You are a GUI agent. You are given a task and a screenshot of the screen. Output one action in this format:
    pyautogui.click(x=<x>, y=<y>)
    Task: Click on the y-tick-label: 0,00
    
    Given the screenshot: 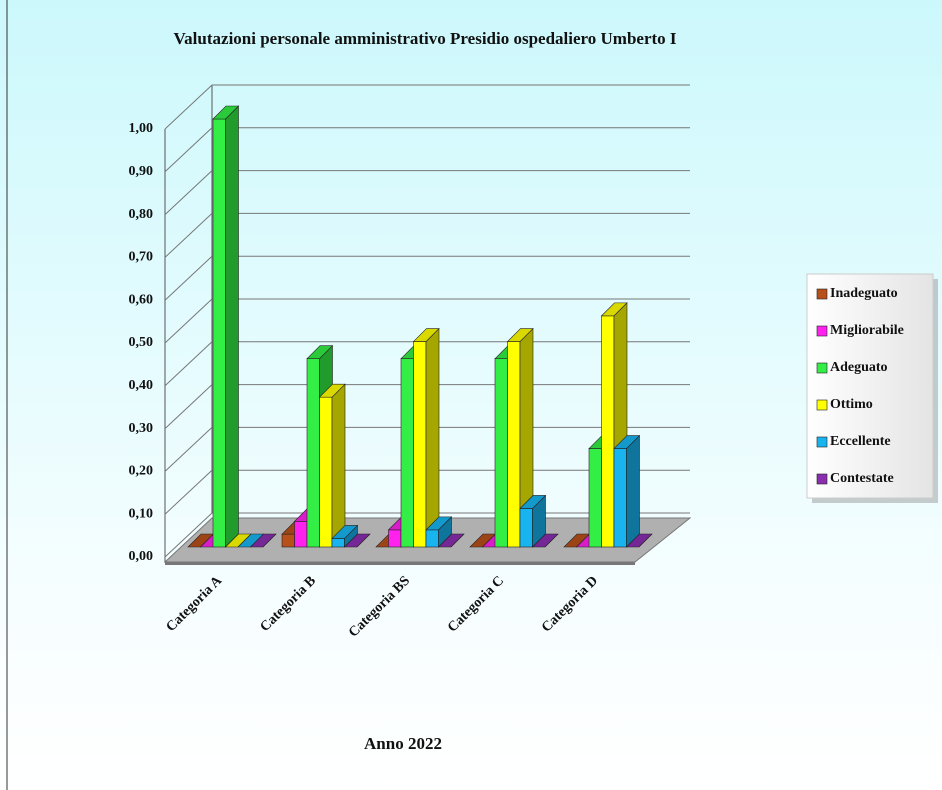 What is the action you would take?
    pyautogui.click(x=141, y=556)
    